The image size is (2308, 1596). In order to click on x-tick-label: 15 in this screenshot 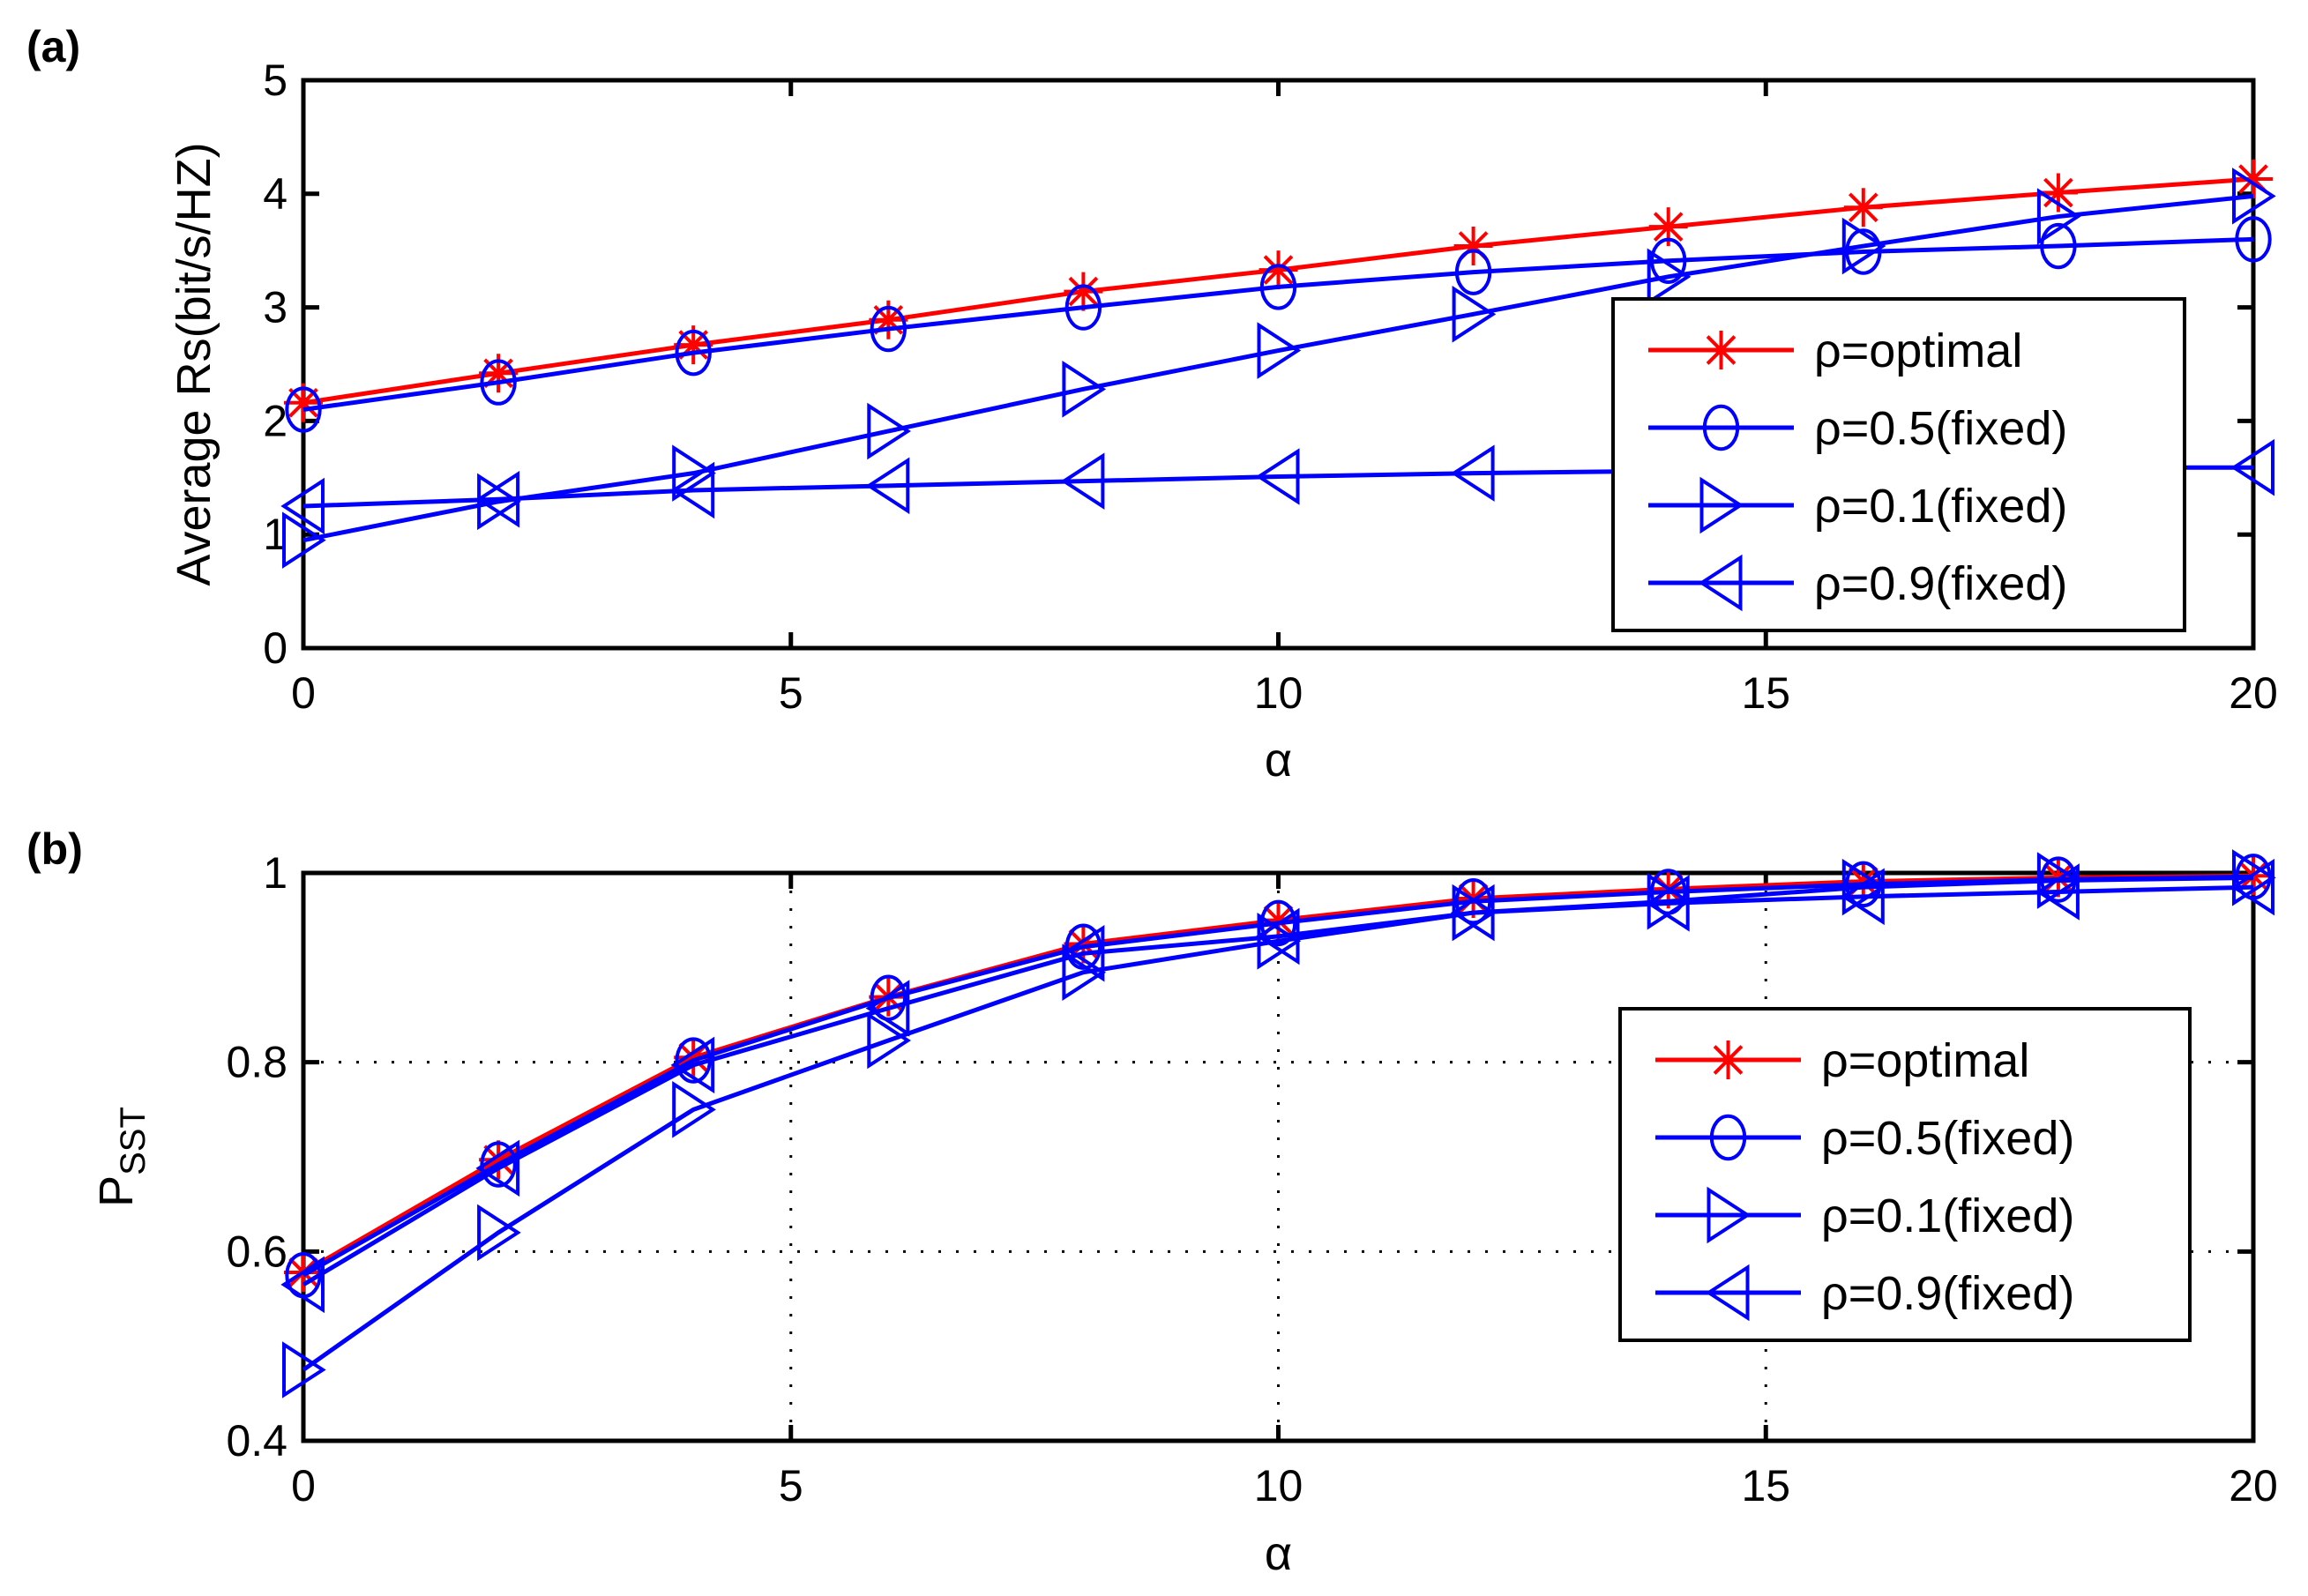, I will do `click(1766, 1485)`.